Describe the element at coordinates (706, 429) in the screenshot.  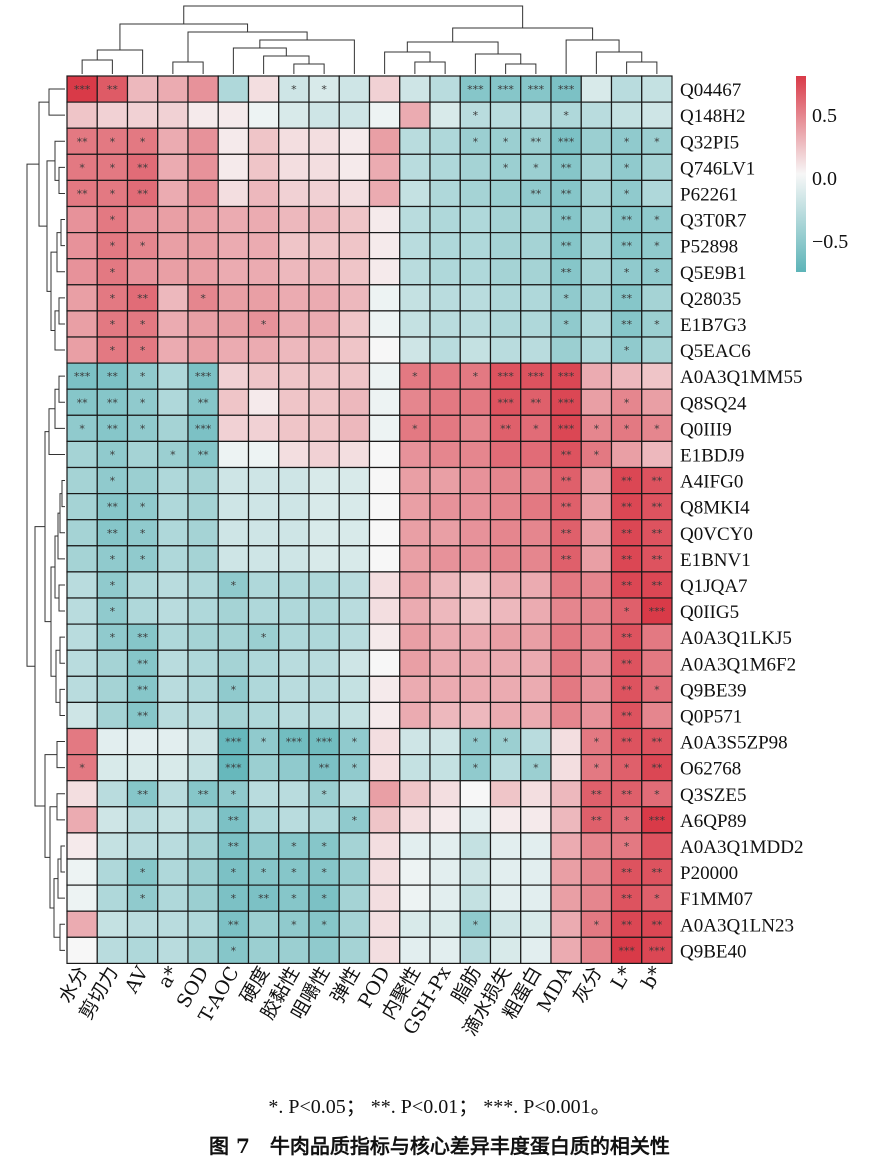
I see `row-label: Q0III9` at that location.